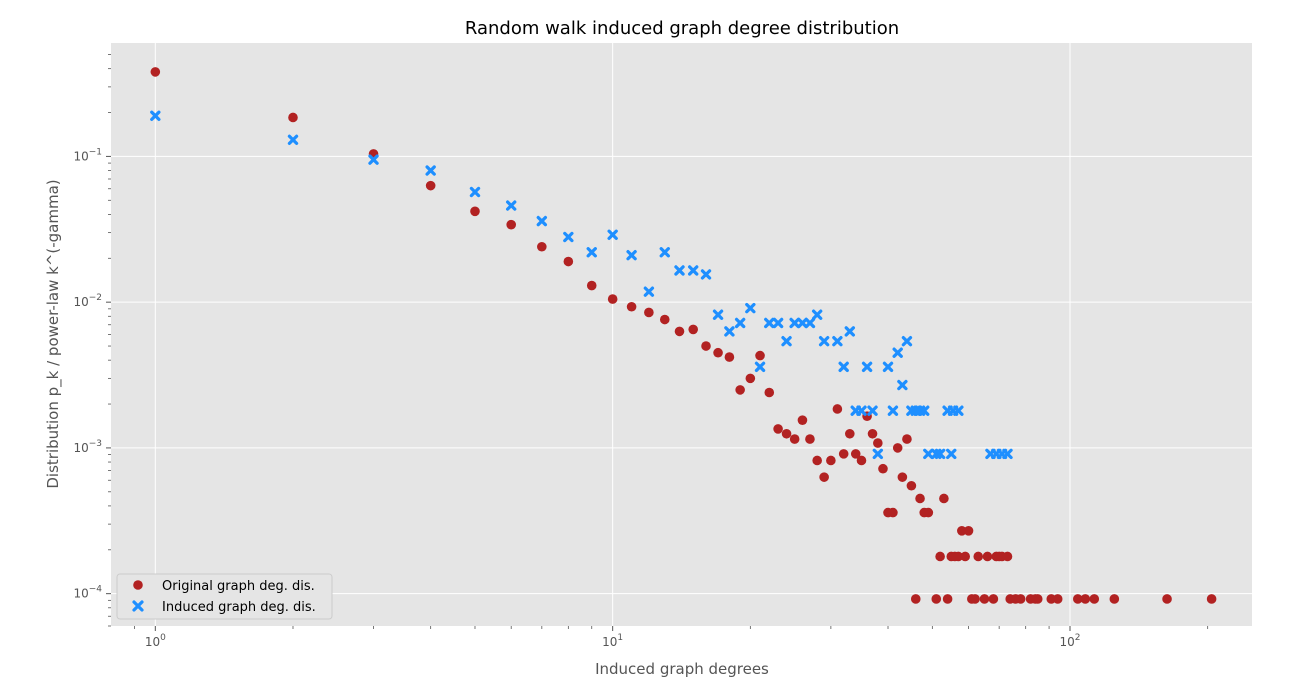 This screenshot has width=1300, height=700. What do you see at coordinates (138, 606) in the screenshot?
I see `legend-marker-induced` at bounding box center [138, 606].